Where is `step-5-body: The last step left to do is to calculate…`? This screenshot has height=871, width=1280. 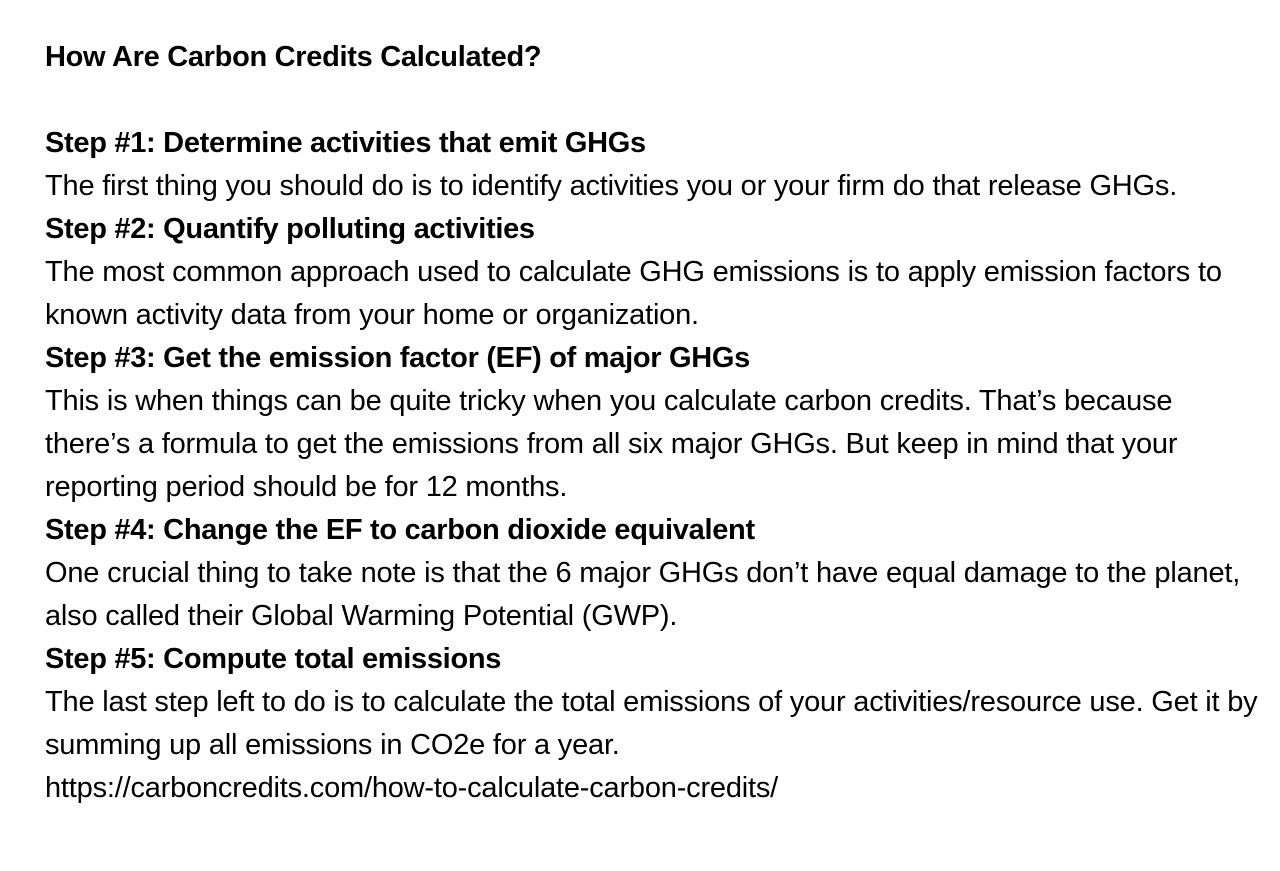 step-5-body: The last step left to do is to calculate… is located at coordinates (651, 723).